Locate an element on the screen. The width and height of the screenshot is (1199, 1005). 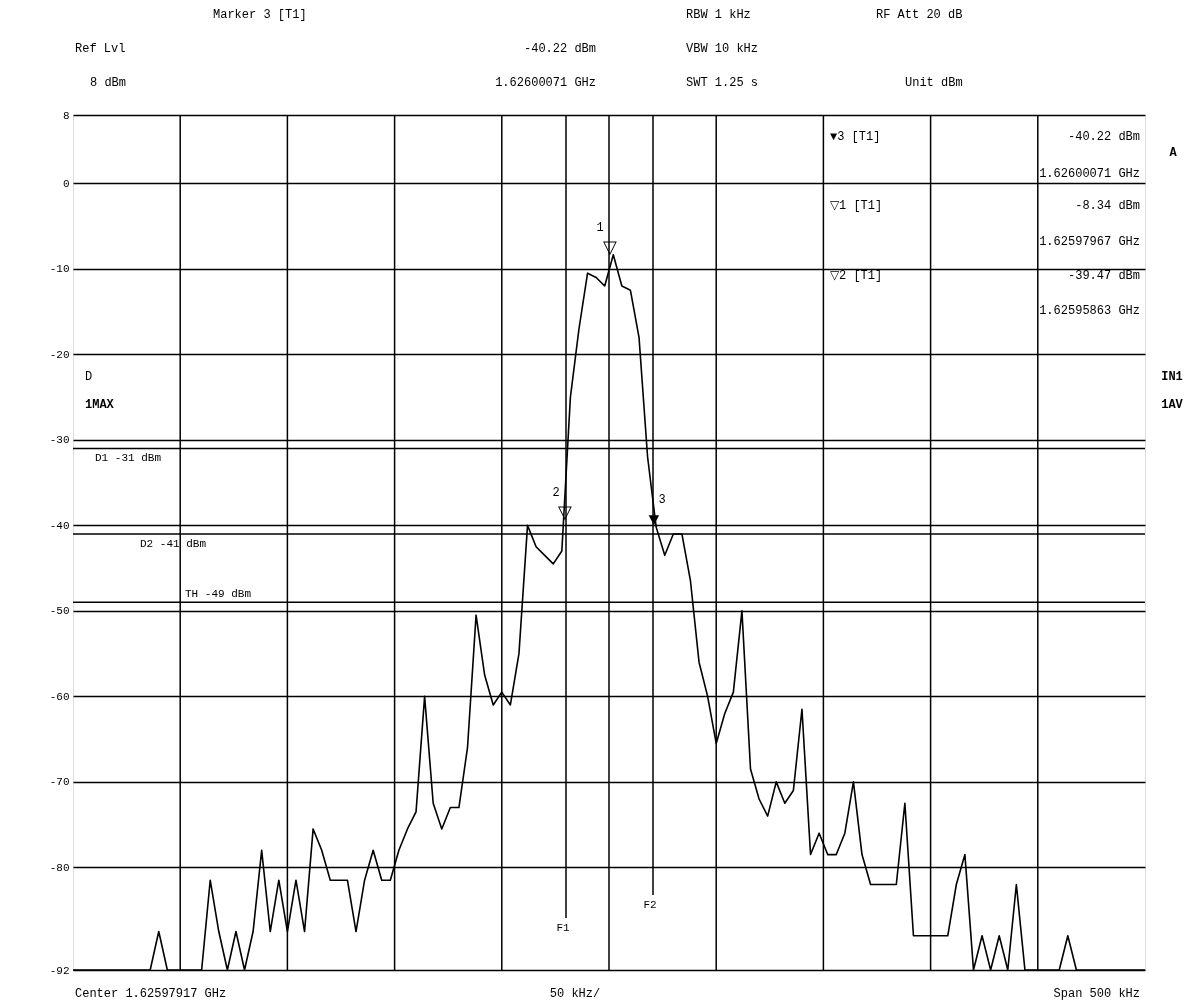
text: 8 dBm is located at coordinates (108, 83).